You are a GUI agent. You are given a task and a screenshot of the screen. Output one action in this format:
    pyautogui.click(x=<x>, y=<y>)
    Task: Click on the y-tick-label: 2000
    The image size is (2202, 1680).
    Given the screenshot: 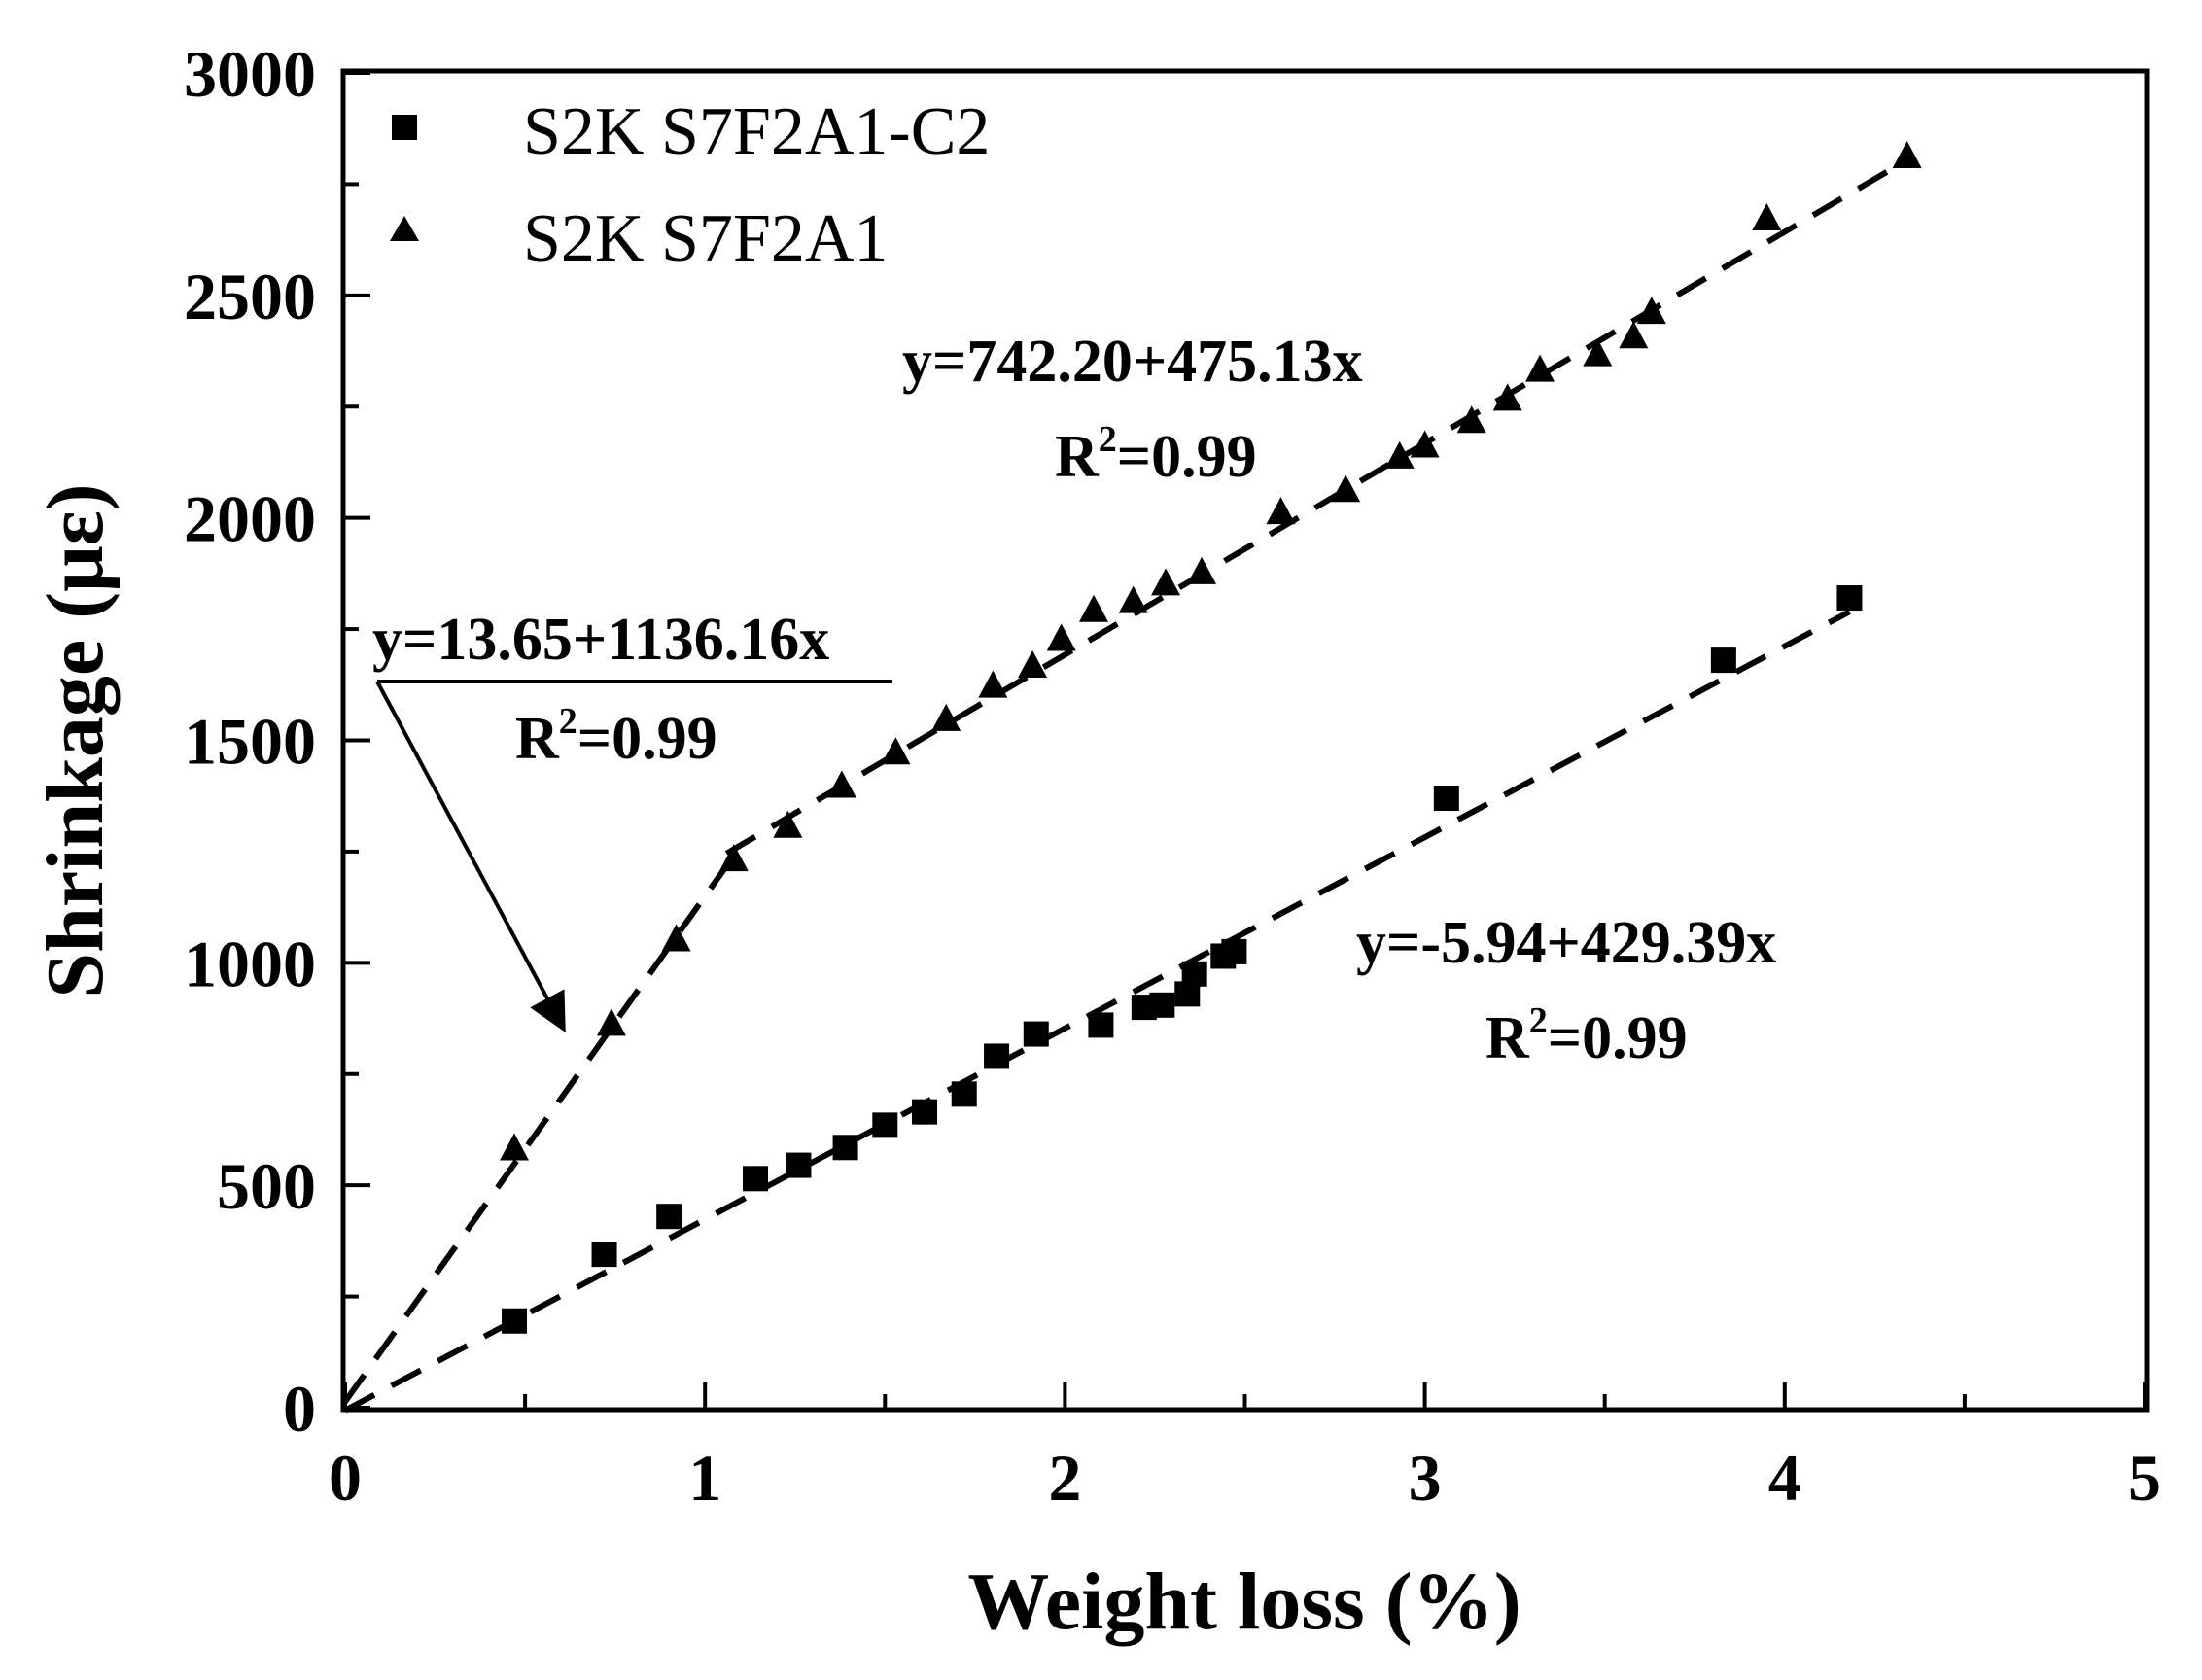 What is the action you would take?
    pyautogui.click(x=250, y=519)
    